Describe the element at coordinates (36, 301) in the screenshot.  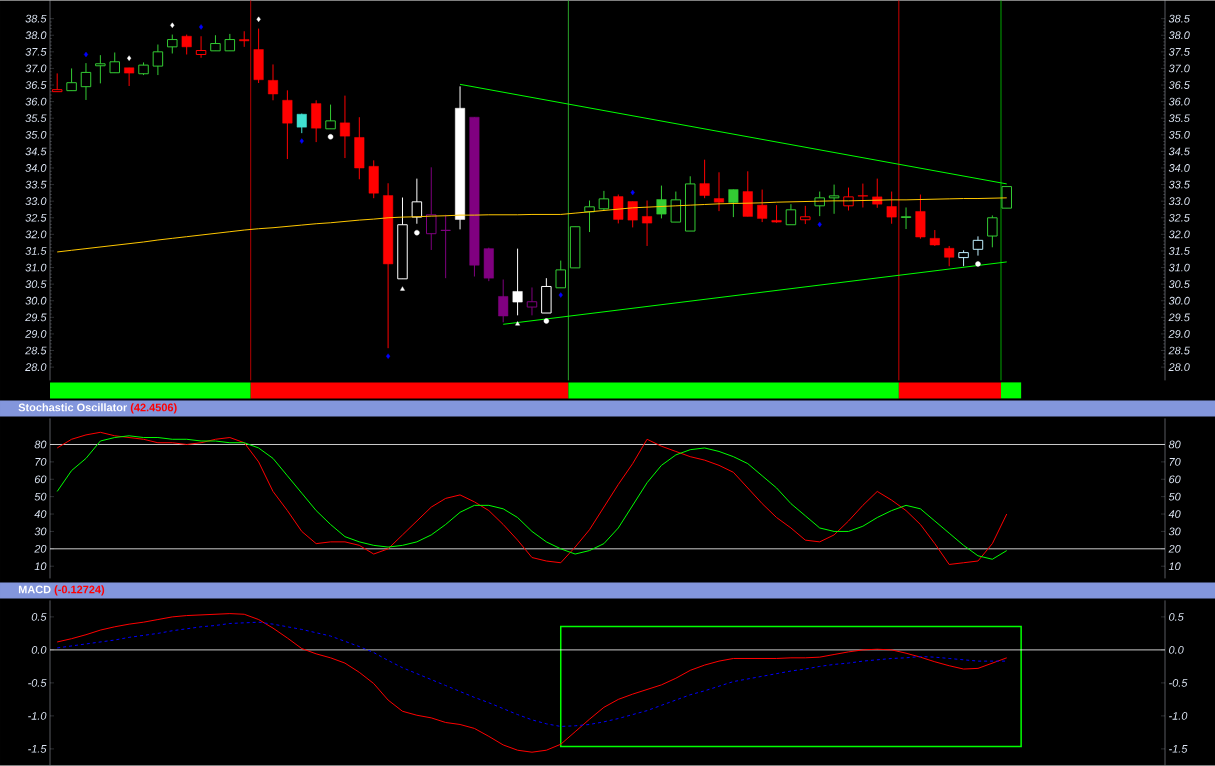
I see `y-tick-label: 30.0` at that location.